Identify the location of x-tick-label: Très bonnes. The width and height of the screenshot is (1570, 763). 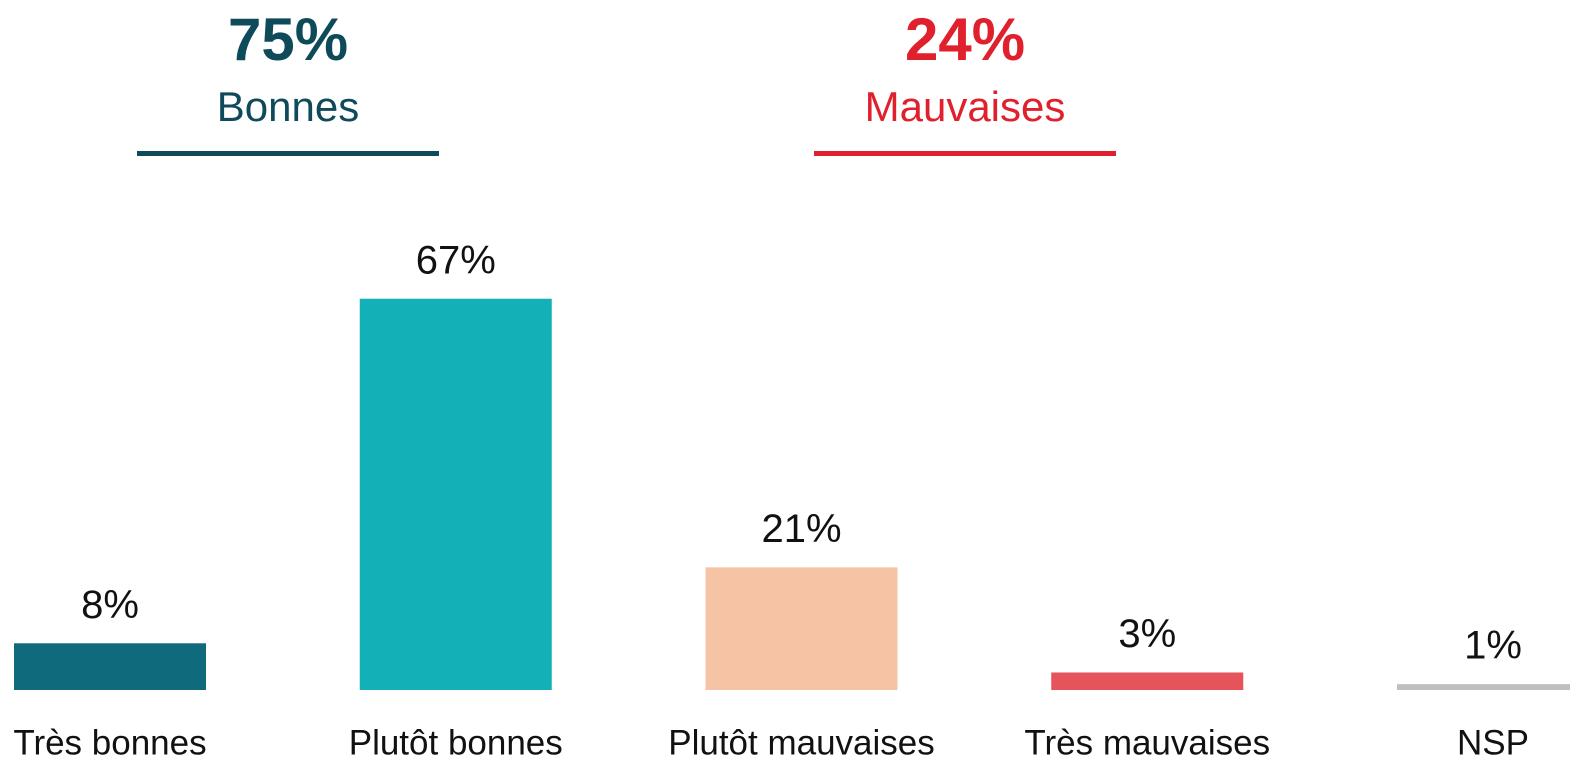
(109, 742).